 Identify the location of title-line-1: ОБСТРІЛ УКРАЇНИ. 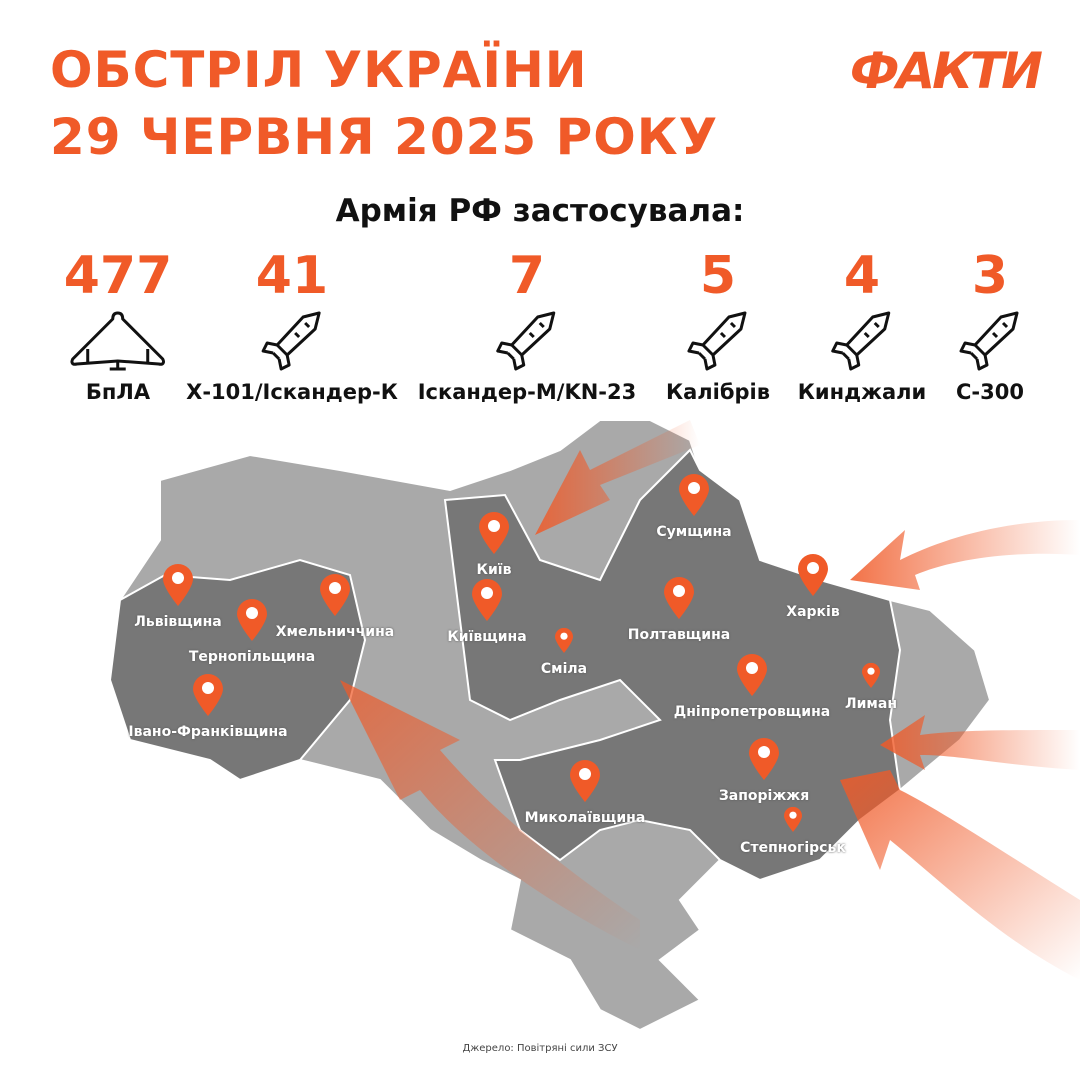
(319, 70).